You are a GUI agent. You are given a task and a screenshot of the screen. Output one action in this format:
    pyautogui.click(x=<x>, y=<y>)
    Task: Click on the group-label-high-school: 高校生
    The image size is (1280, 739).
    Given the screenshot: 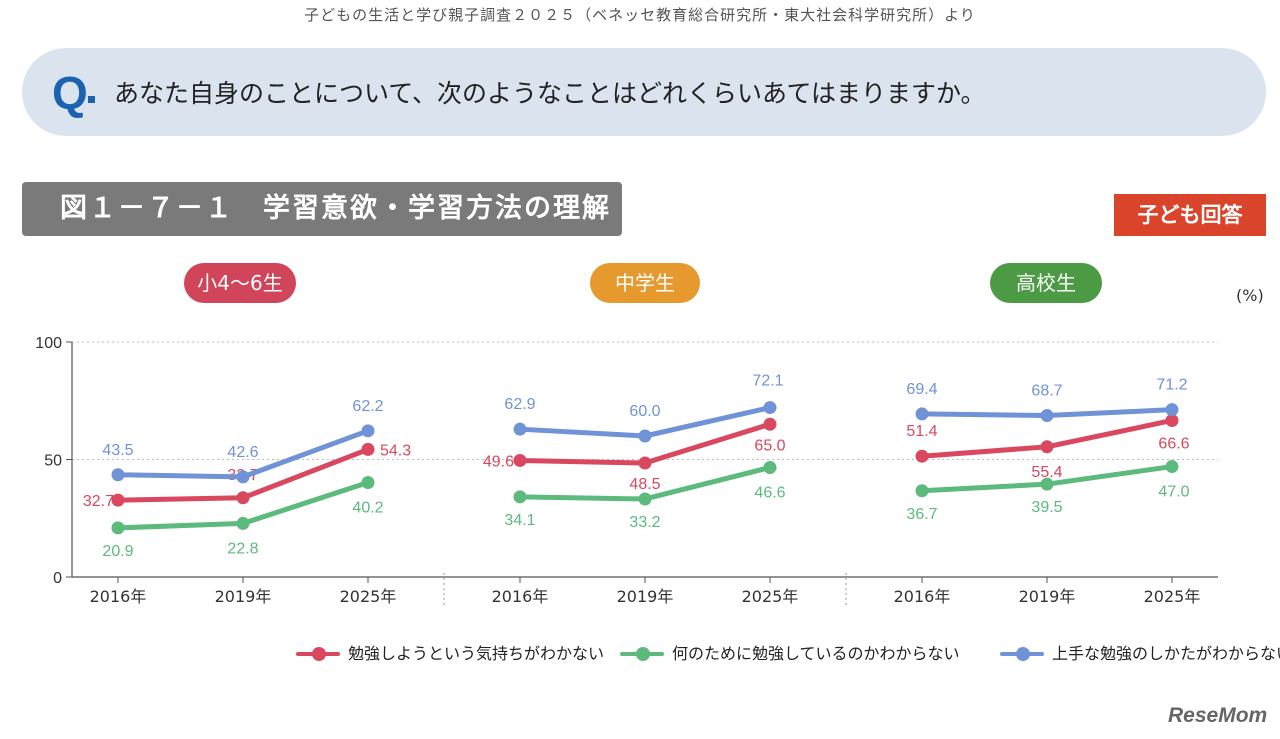 What is the action you would take?
    pyautogui.click(x=1046, y=283)
    